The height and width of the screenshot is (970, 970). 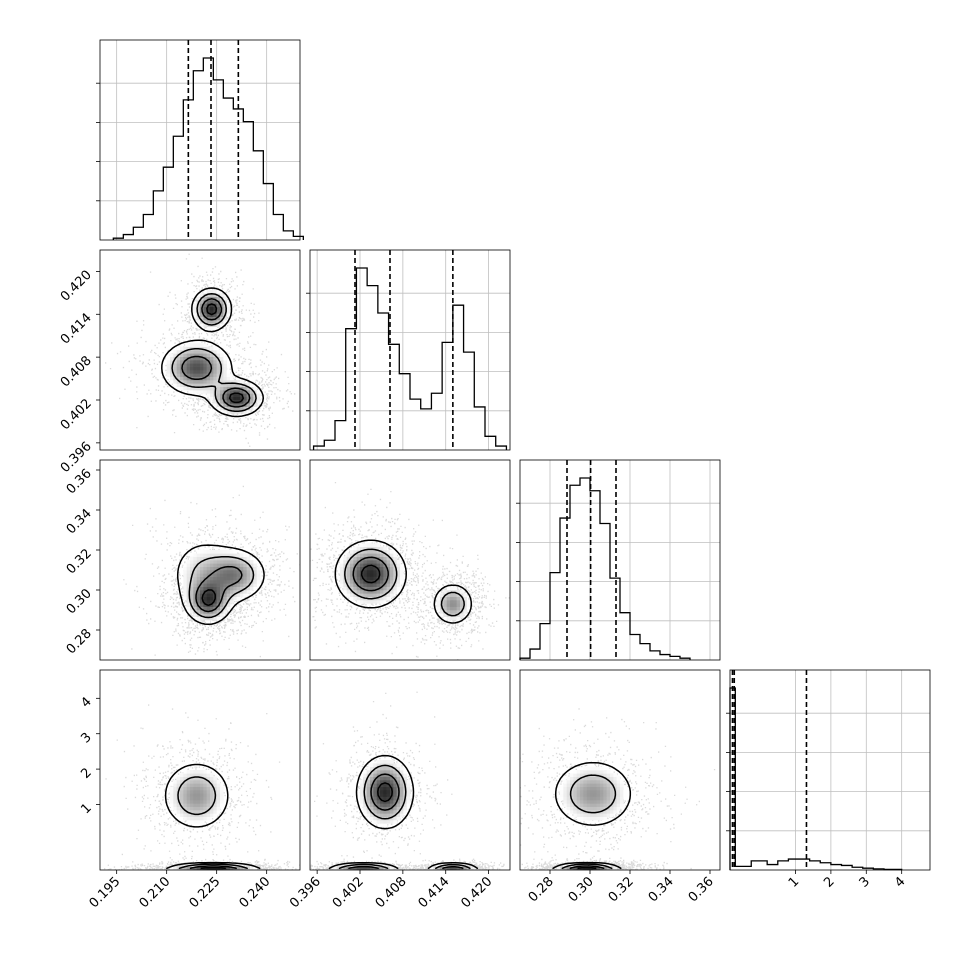 What do you see at coordinates (476, 892) in the screenshot?
I see `x-tick-label: 0.420` at bounding box center [476, 892].